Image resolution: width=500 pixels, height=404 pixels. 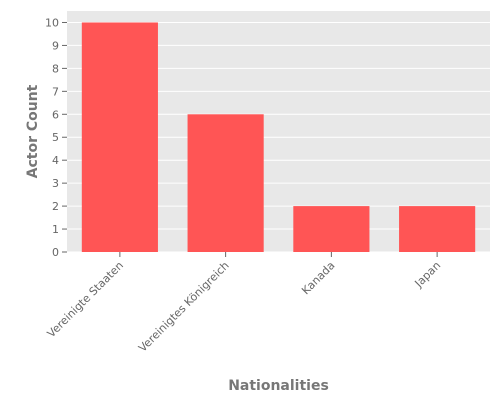 What do you see at coordinates (318, 278) in the screenshot?
I see `x-tick-label: Kanada` at bounding box center [318, 278].